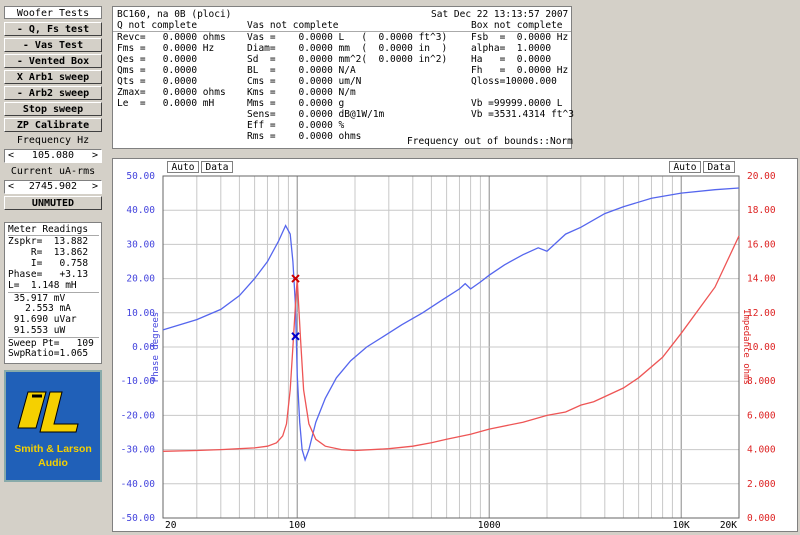 The image size is (800, 535). What do you see at coordinates (138, 518) in the screenshot?
I see `left-tick-label: -50.00` at bounding box center [138, 518].